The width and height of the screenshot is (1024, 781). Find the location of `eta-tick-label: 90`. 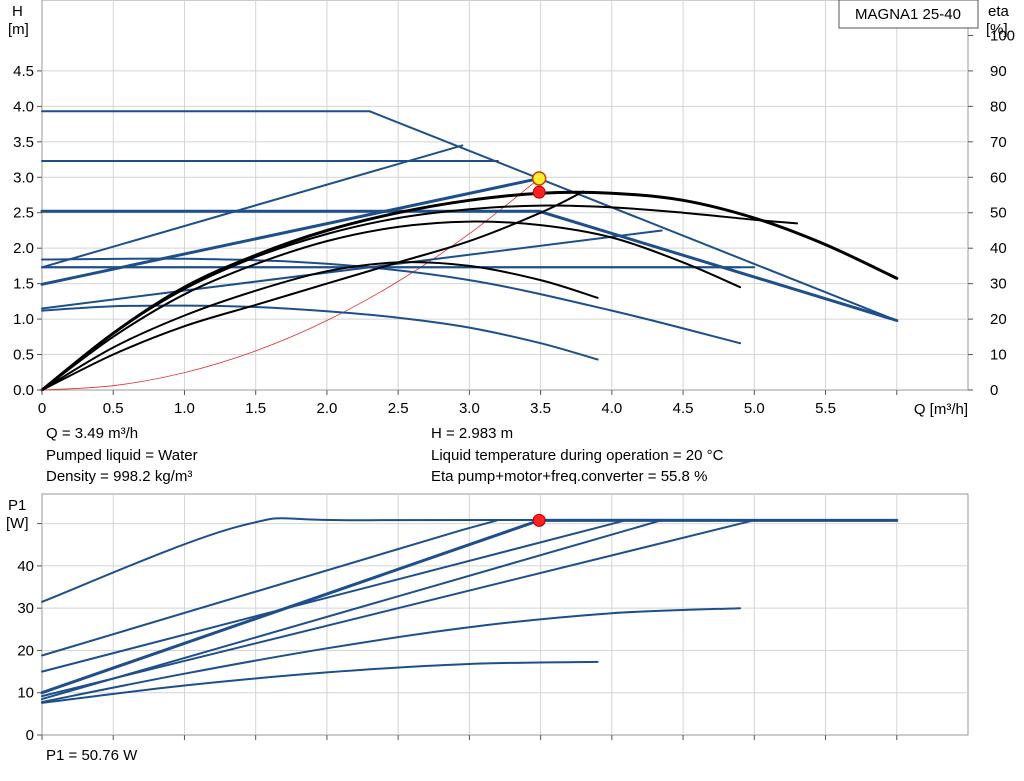

eta-tick-label: 90 is located at coordinates (998, 71).